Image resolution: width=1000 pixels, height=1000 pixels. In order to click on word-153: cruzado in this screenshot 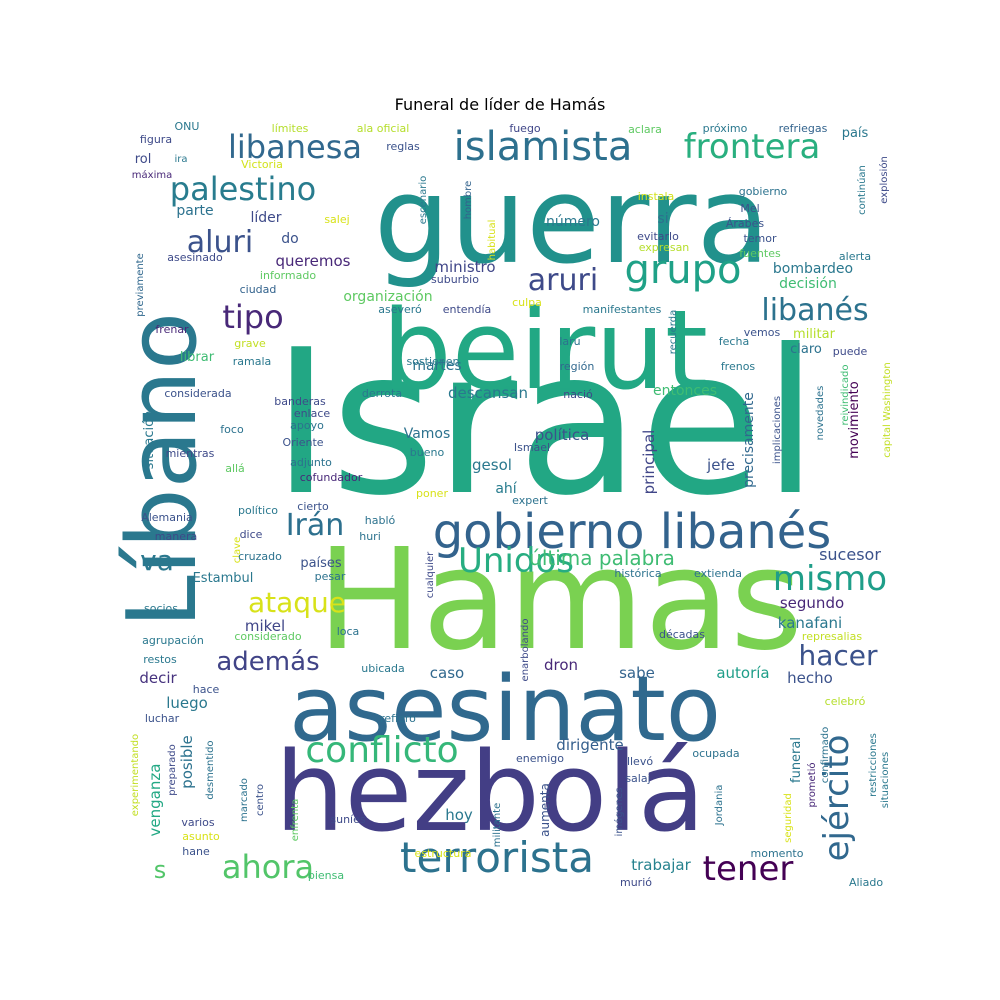, I will do `click(260, 556)`.